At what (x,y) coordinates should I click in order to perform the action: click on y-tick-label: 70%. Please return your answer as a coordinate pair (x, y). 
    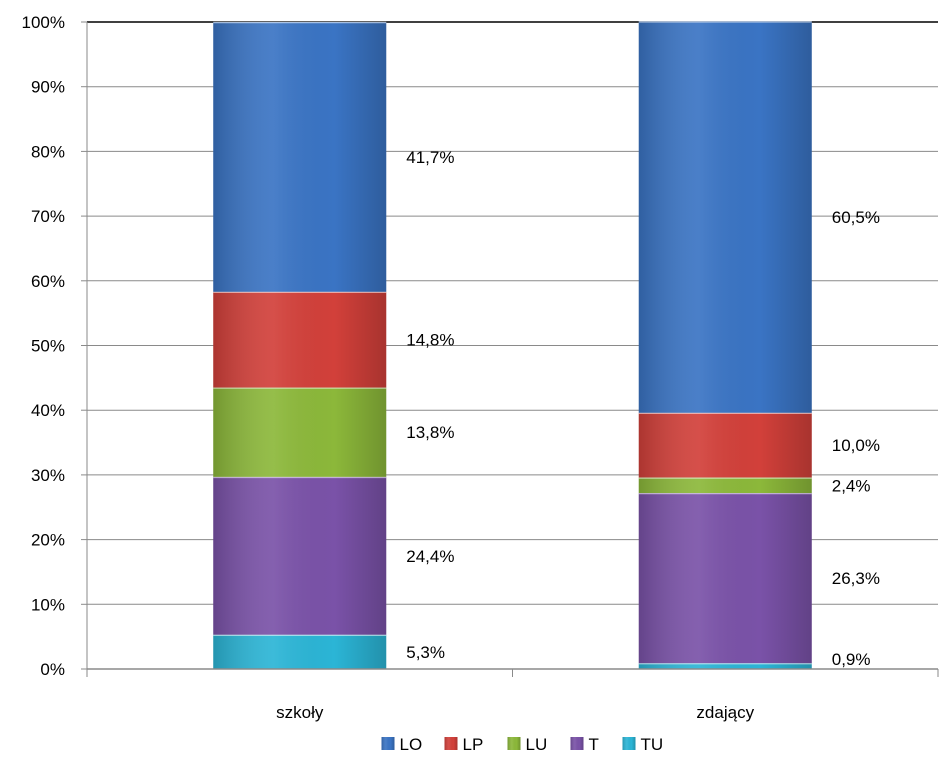
    Looking at the image, I should click on (48, 216).